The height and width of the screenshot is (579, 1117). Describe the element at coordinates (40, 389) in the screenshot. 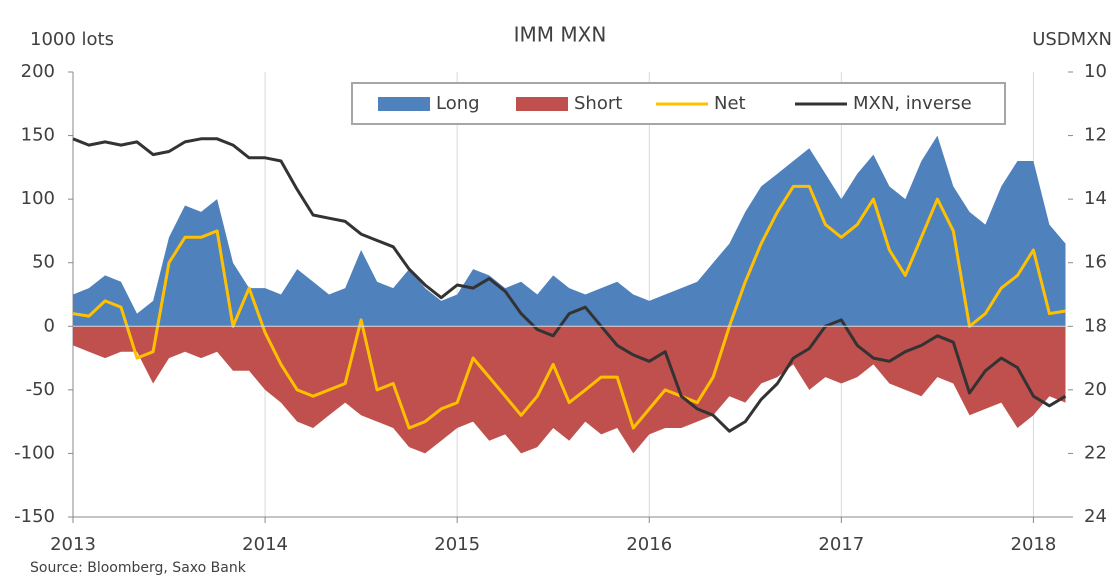

I see `y-tick-label: -50` at that location.